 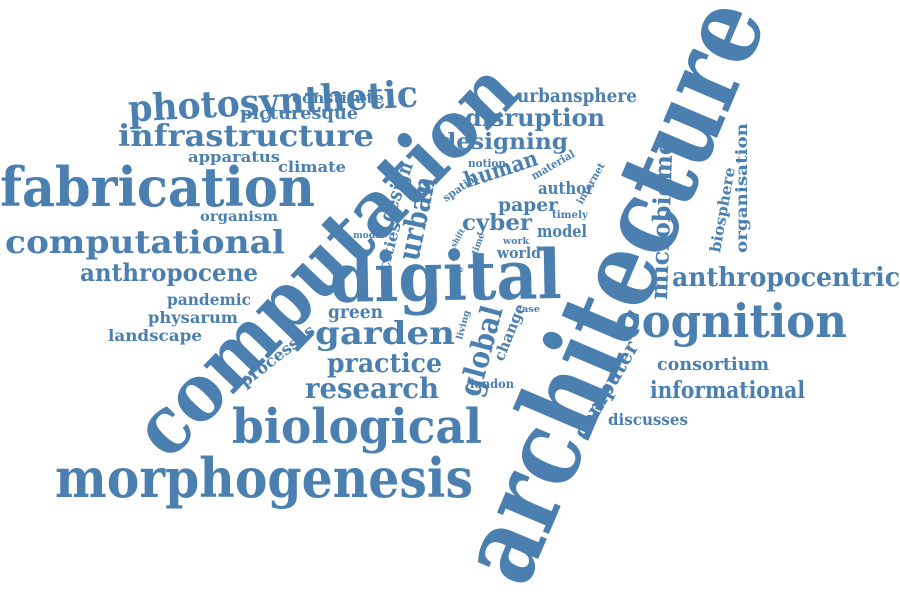 I want to click on word-cyber: cyber, so click(x=497, y=223).